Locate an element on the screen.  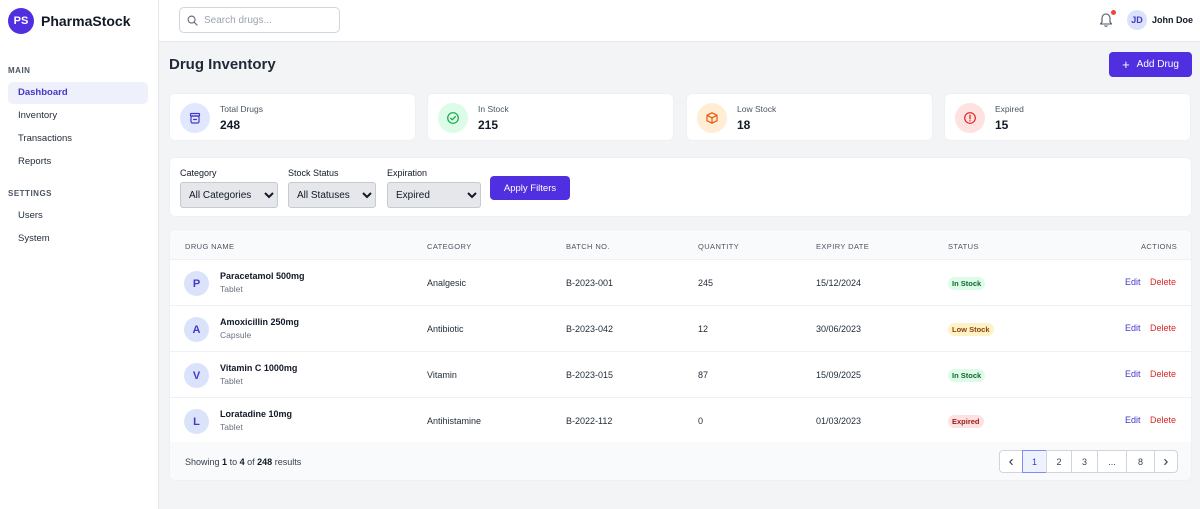
stat-label: Expired is located at coordinates (1009, 109).